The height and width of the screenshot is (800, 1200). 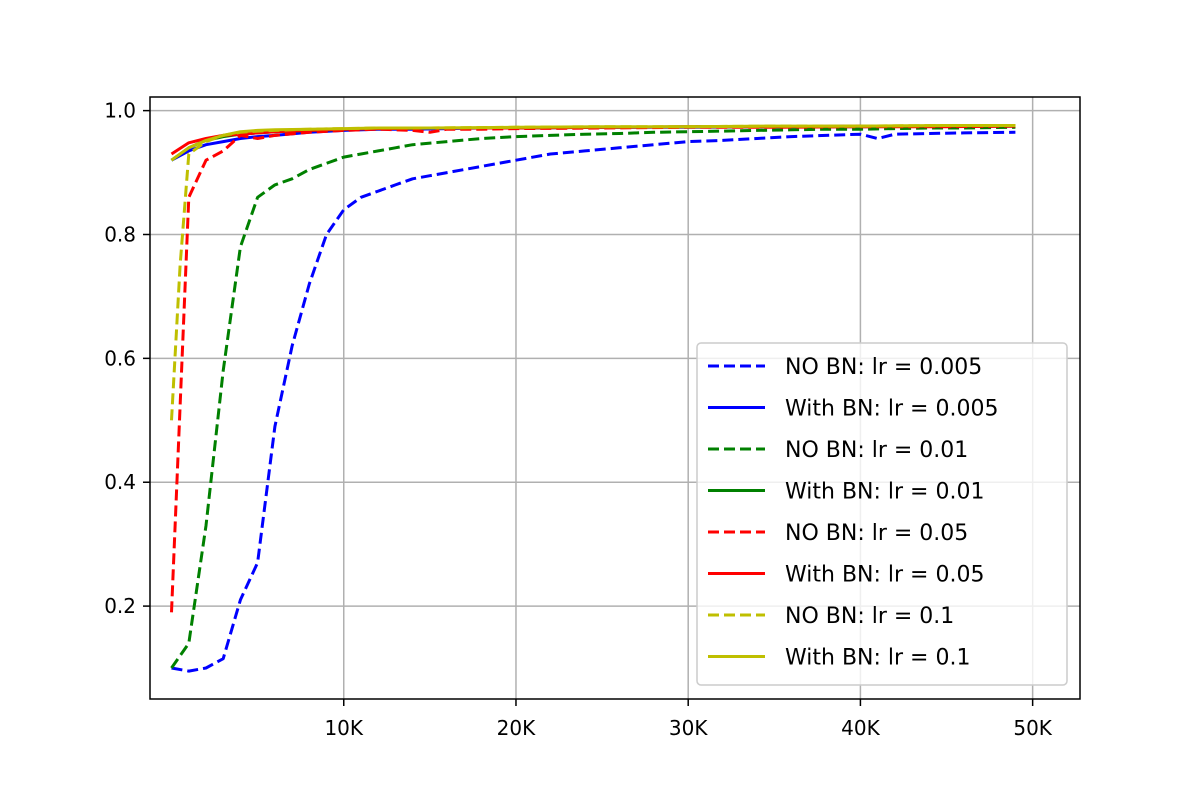 I want to click on legend-label: With BN: lr = 0.005, so click(x=891, y=409).